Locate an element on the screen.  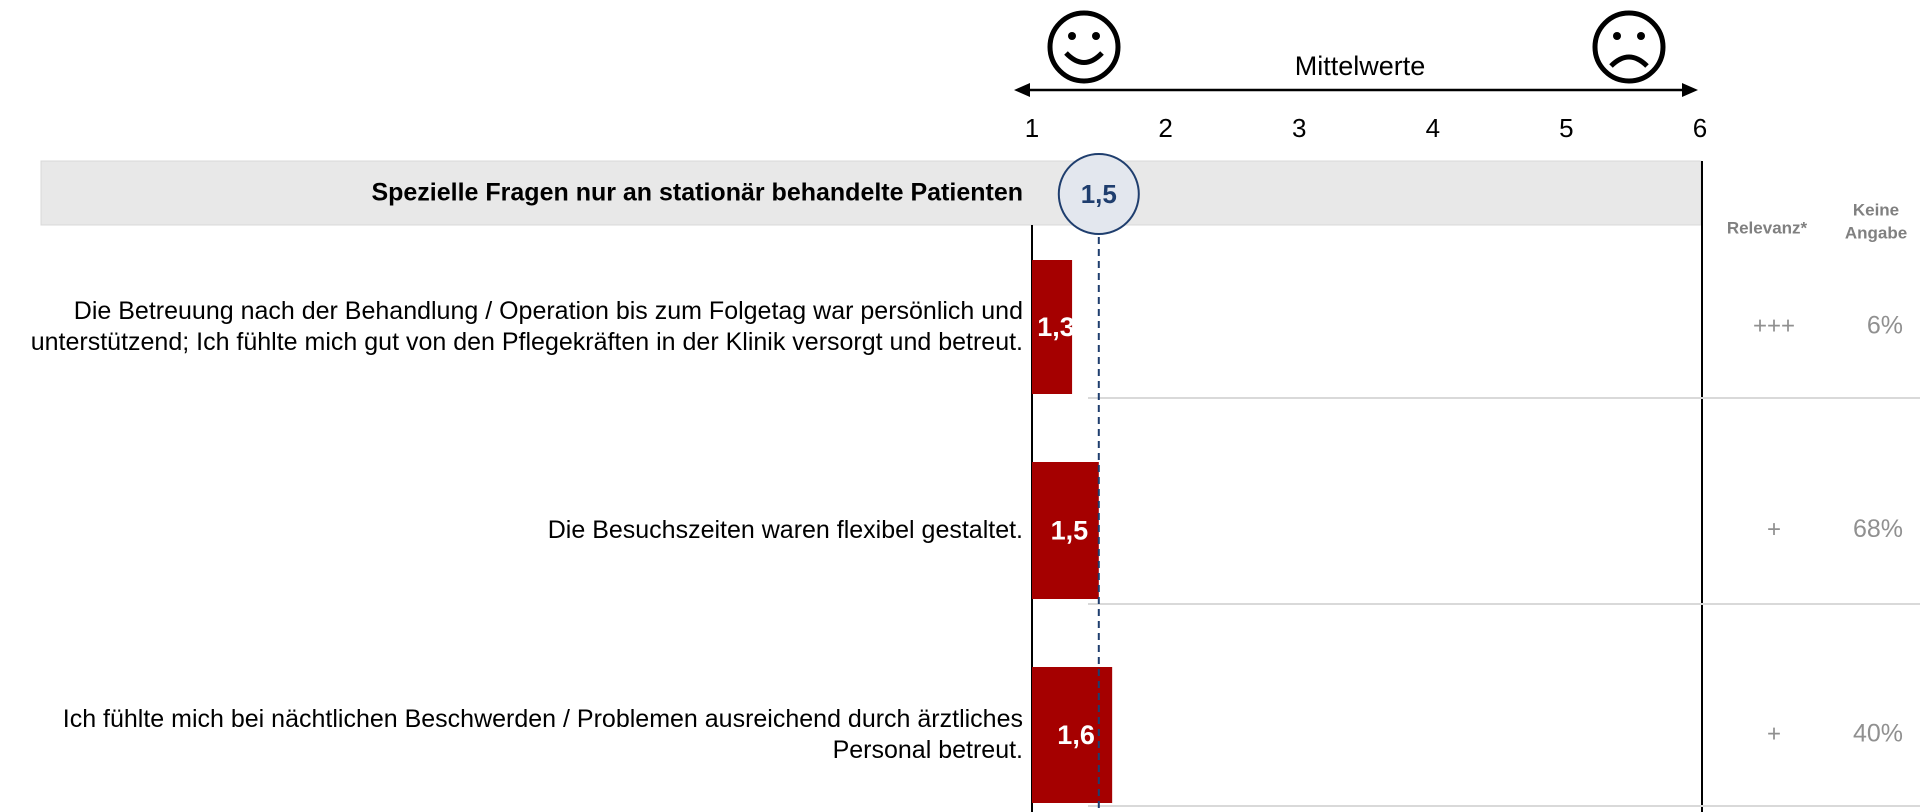
value-label: 1,3 is located at coordinates (1056, 327).